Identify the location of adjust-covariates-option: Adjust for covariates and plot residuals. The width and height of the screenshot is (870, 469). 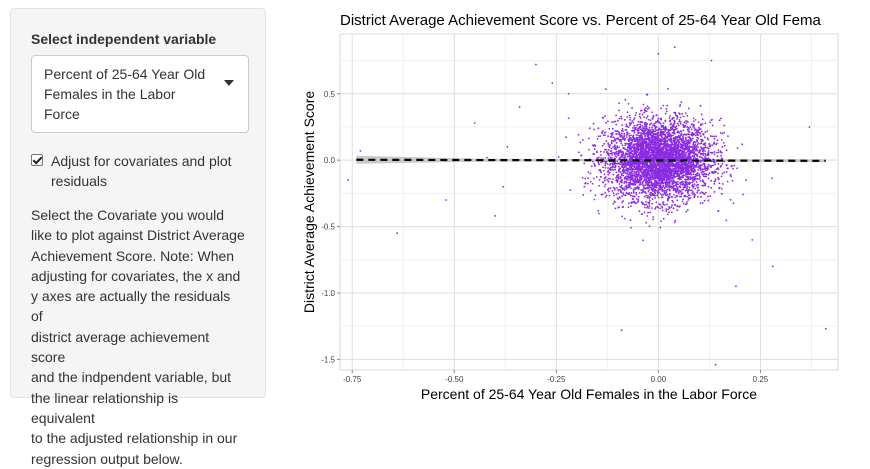
(138, 171).